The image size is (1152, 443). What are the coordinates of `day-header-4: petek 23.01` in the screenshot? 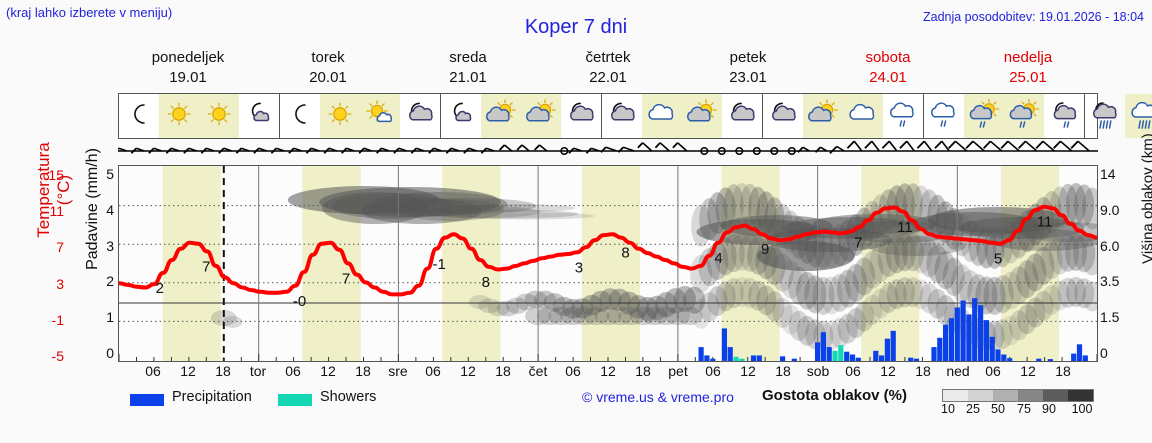 It's located at (748, 69).